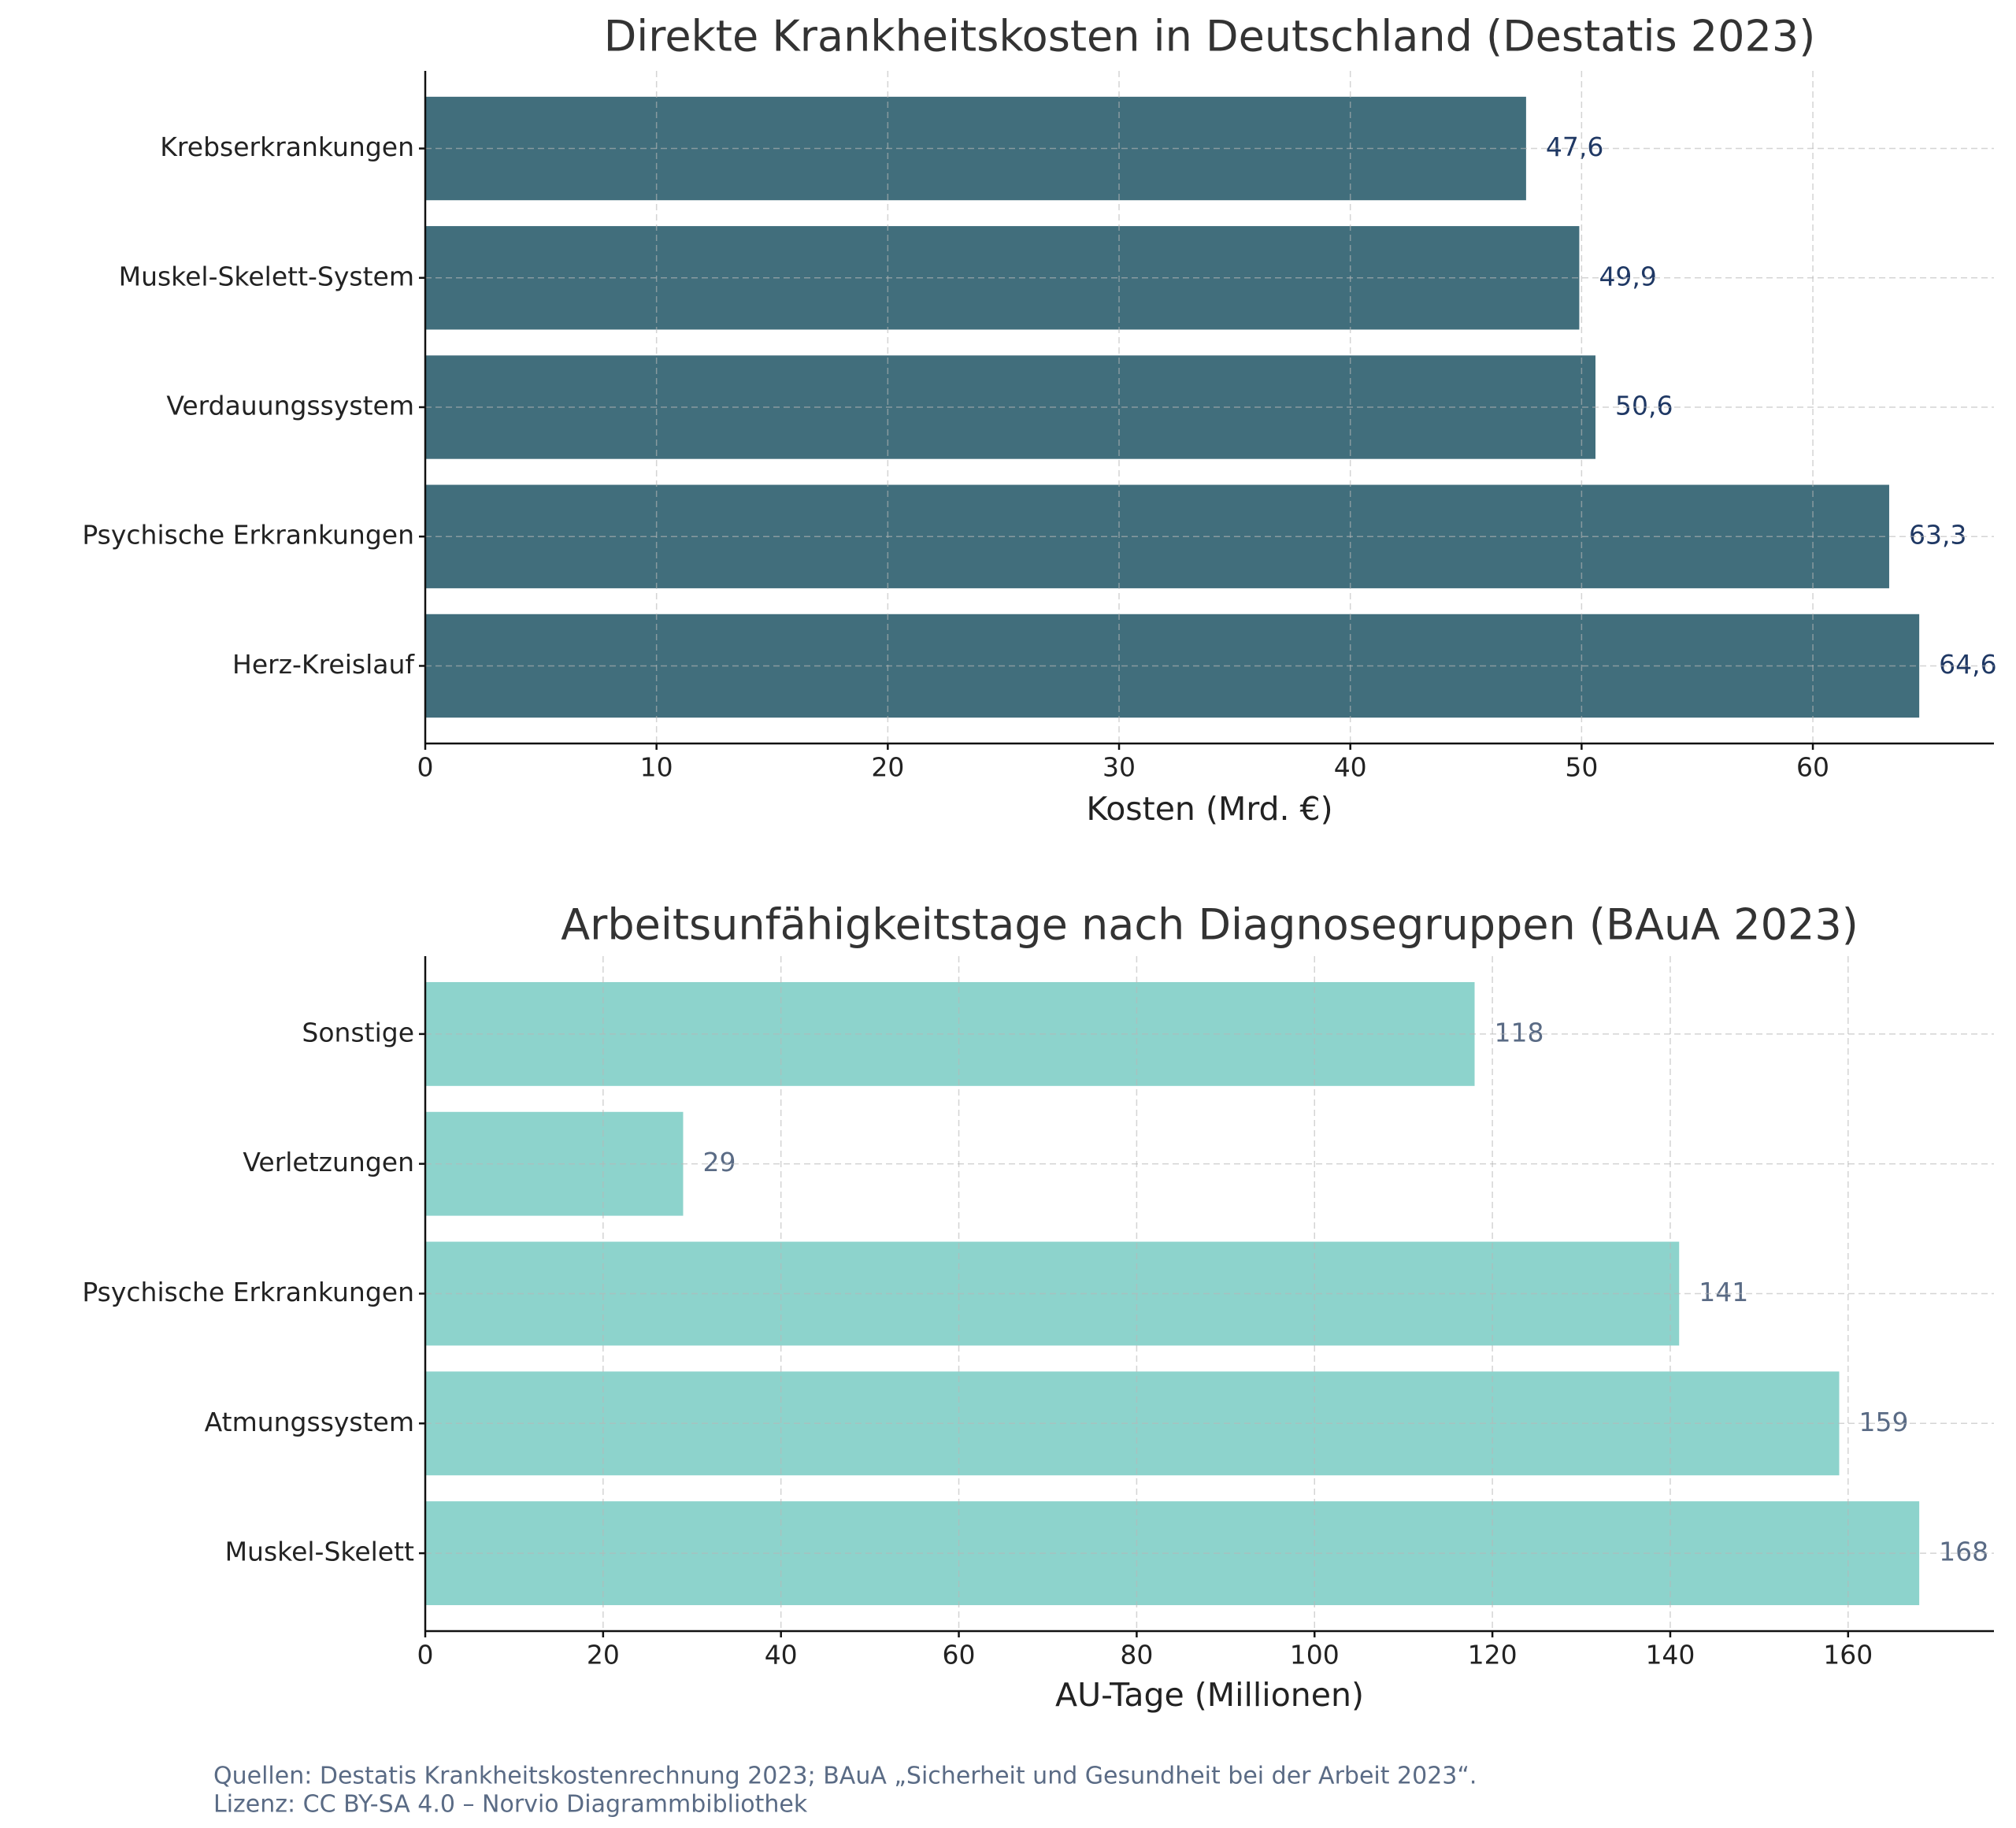  I want to click on value-label: 159, so click(1884, 1422).